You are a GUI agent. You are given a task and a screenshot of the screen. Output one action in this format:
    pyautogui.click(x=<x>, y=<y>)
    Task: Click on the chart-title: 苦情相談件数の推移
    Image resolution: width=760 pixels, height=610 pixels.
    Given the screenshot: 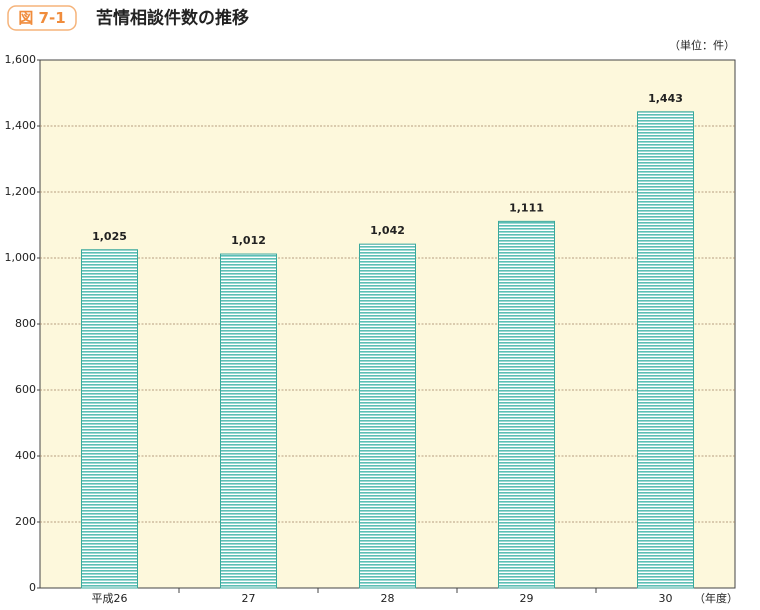 What is the action you would take?
    pyautogui.click(x=172, y=18)
    